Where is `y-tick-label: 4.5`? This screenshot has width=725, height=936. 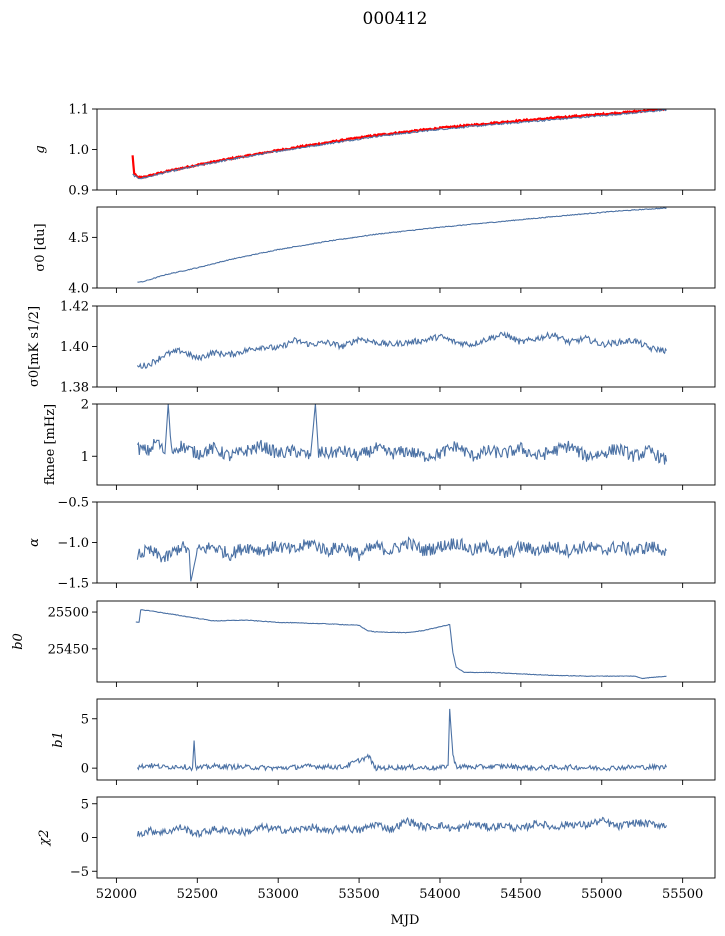 y-tick-label: 4.5 is located at coordinates (78, 238).